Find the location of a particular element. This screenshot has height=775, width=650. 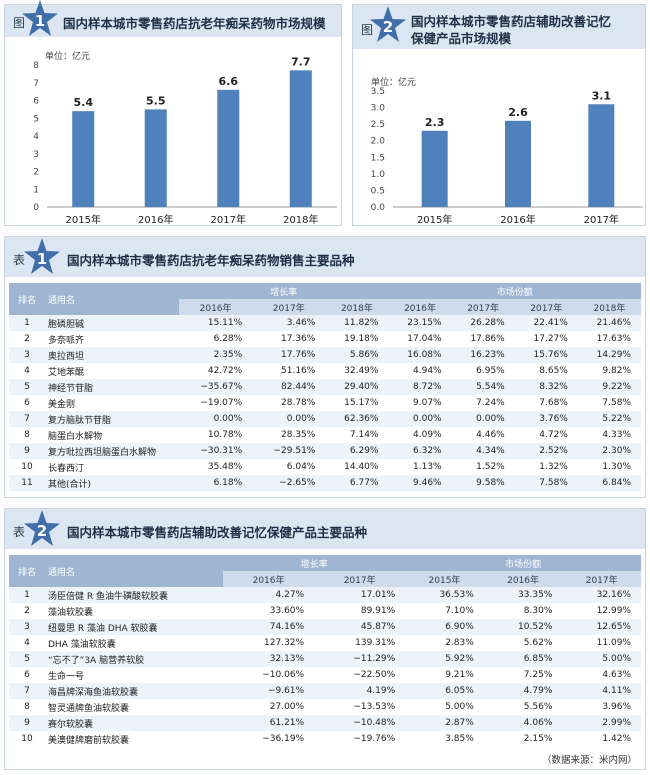

figure-1-title: 国内样本城市零售药店抗老年痴呆药物市场规模 is located at coordinates (194, 23).